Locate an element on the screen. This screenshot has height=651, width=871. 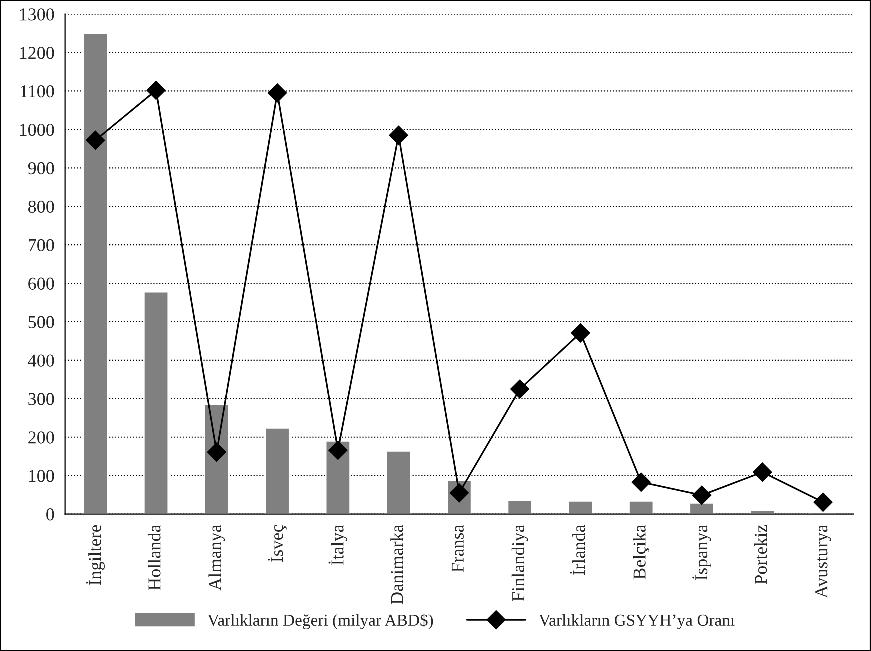
x-tick-label: Finlandiya is located at coordinates (520, 563).